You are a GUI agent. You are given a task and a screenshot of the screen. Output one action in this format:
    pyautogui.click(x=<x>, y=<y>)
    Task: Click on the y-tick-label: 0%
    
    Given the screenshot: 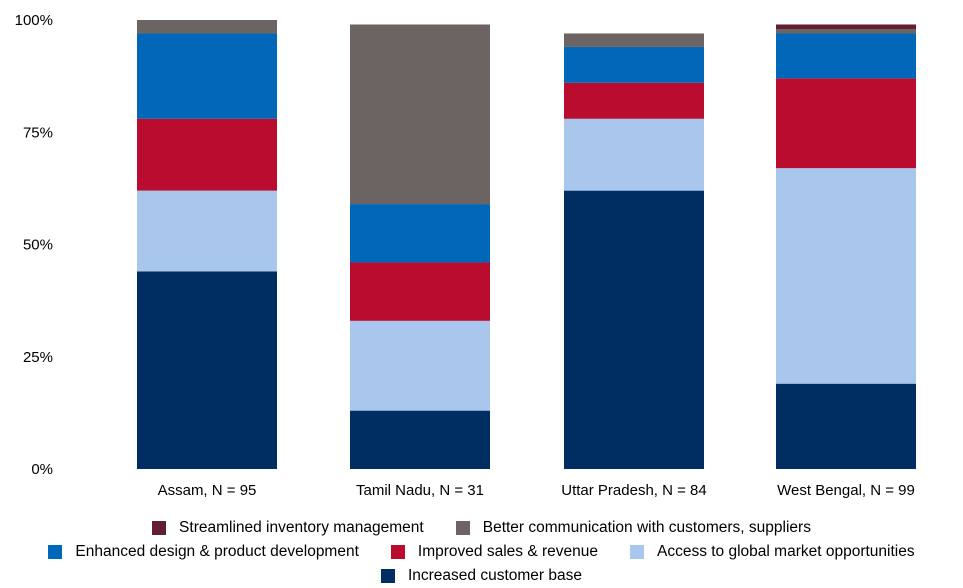 What is the action you would take?
    pyautogui.click(x=42, y=469)
    